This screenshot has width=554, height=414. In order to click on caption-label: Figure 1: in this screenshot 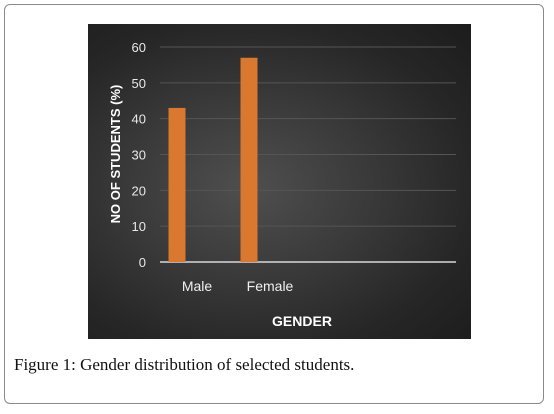, I will do `click(45, 364)`.